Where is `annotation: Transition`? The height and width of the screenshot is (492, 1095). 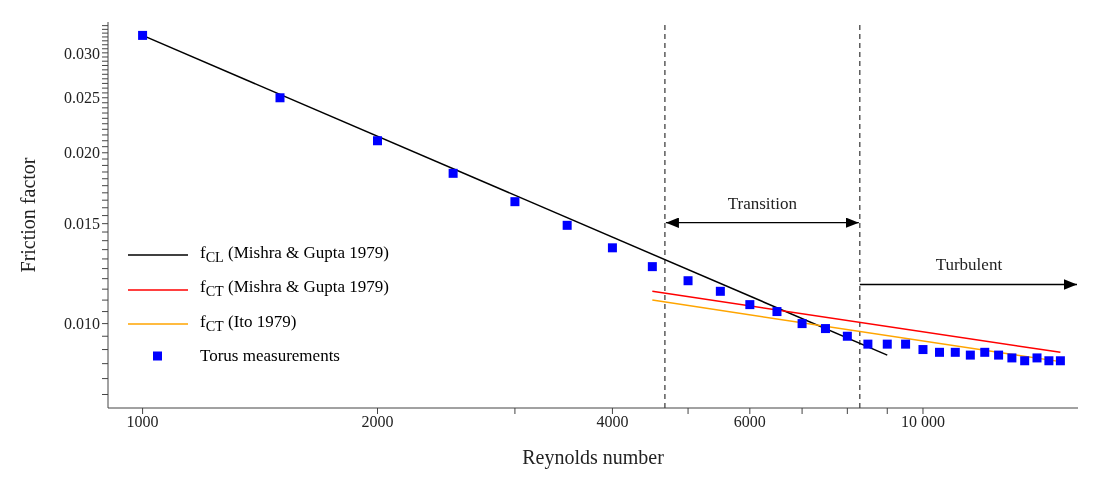 annotation: Transition is located at coordinates (762, 203).